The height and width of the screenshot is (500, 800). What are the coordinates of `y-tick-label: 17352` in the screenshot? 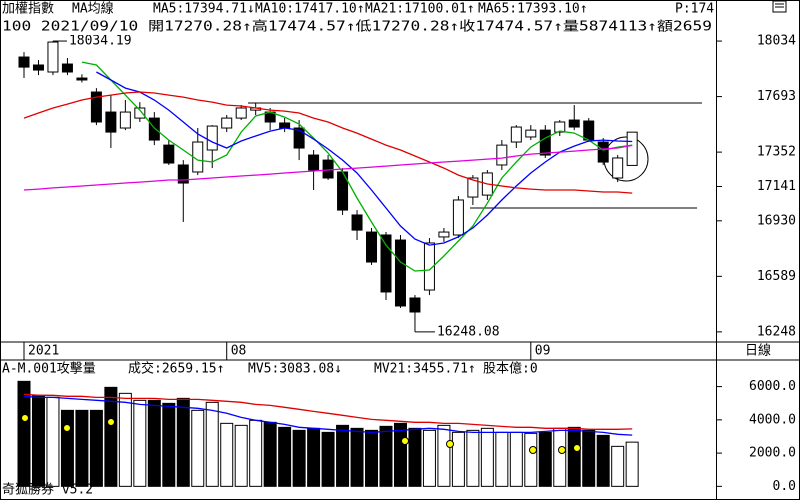 It's located at (776, 152).